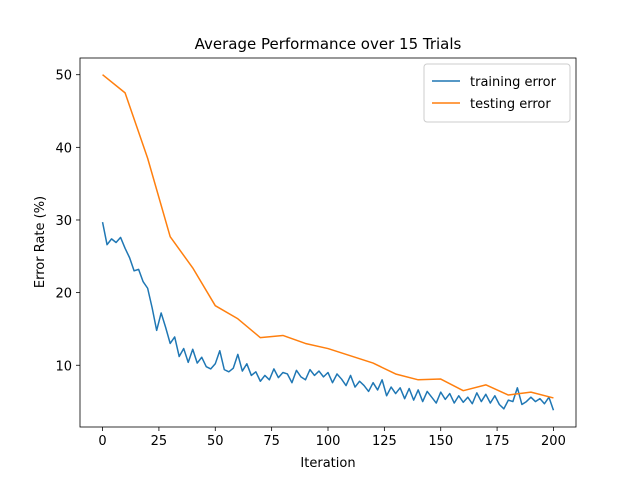 This screenshot has height=484, width=640. I want to click on y-tick-label: 20, so click(63, 294).